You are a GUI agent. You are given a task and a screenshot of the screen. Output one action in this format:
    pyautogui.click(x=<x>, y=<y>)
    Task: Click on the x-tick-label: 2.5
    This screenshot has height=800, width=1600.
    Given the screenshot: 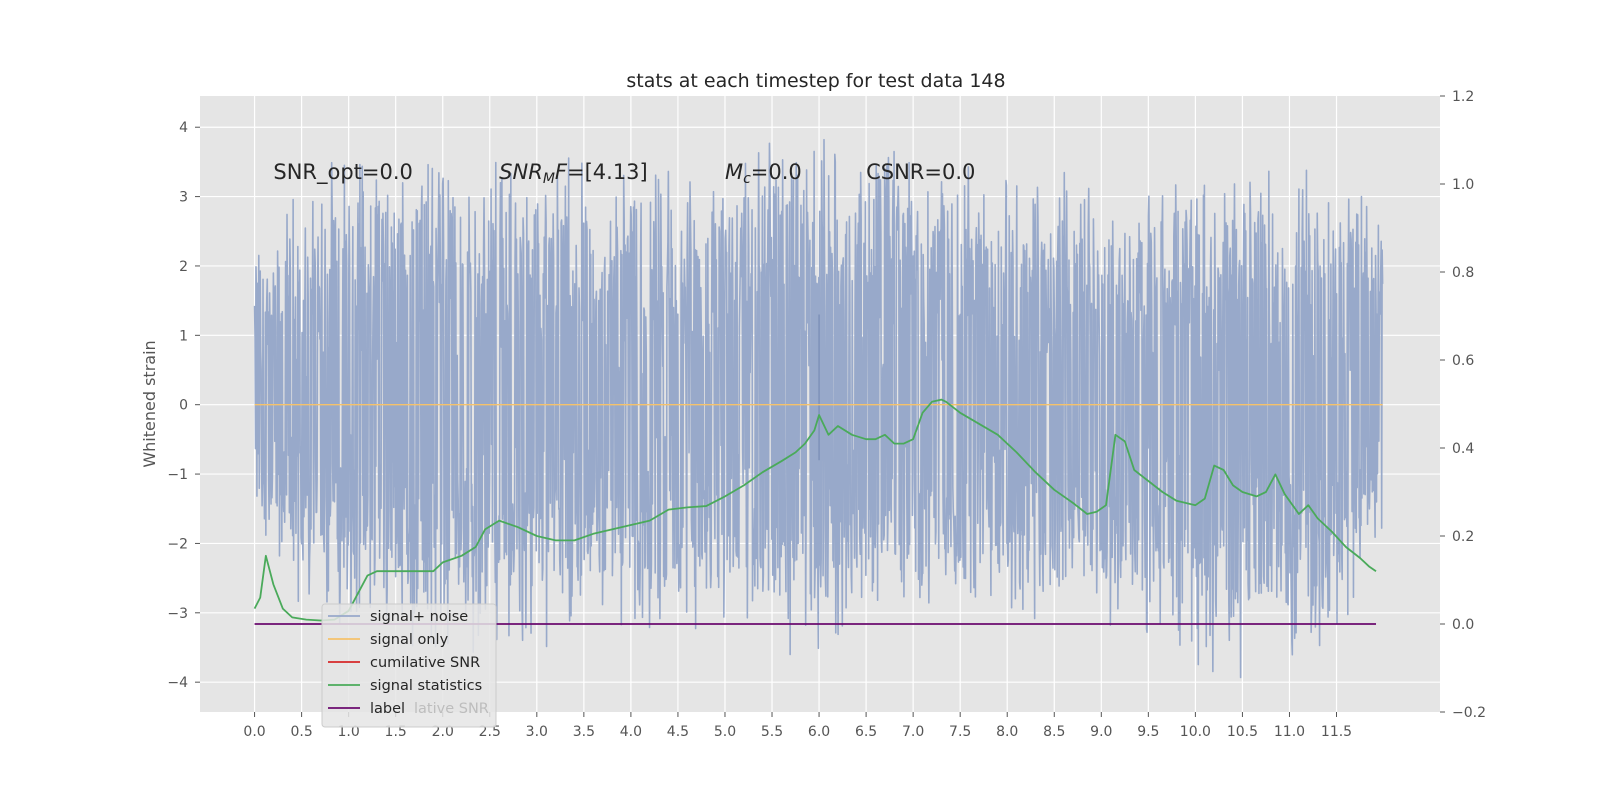 What is the action you would take?
    pyautogui.click(x=490, y=732)
    